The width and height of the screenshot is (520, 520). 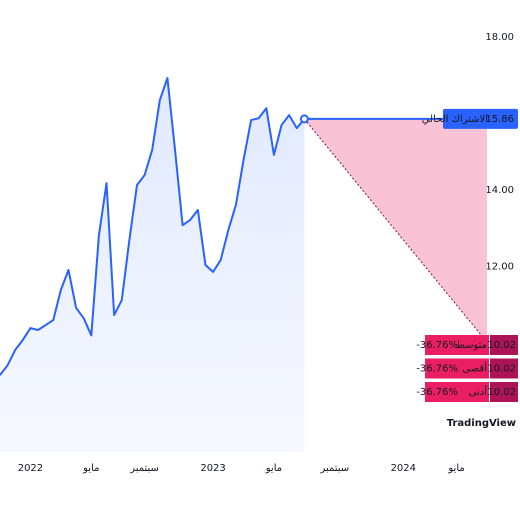 I want to click on x-tick-label: 2022, so click(x=30, y=468).